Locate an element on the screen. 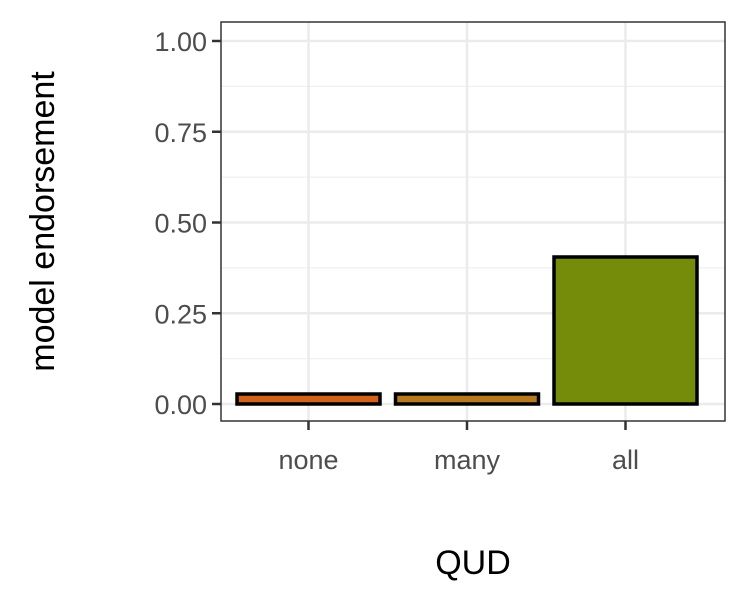  y-tick-label: 0.25 is located at coordinates (180, 314).